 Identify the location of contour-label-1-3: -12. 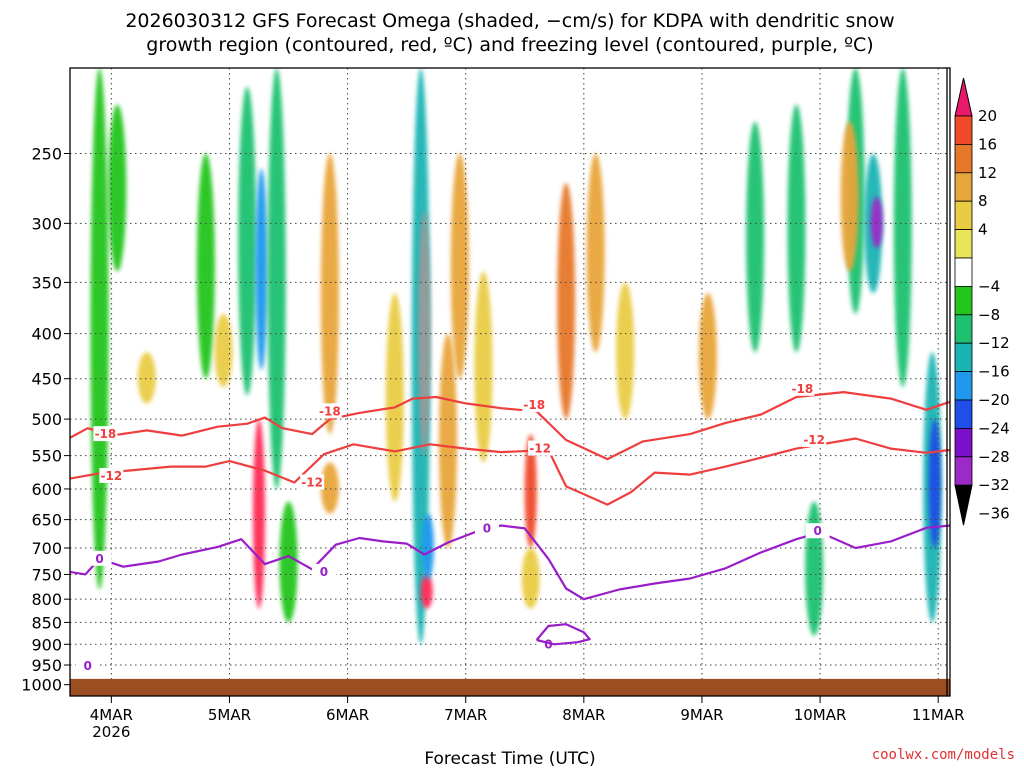
(814, 440).